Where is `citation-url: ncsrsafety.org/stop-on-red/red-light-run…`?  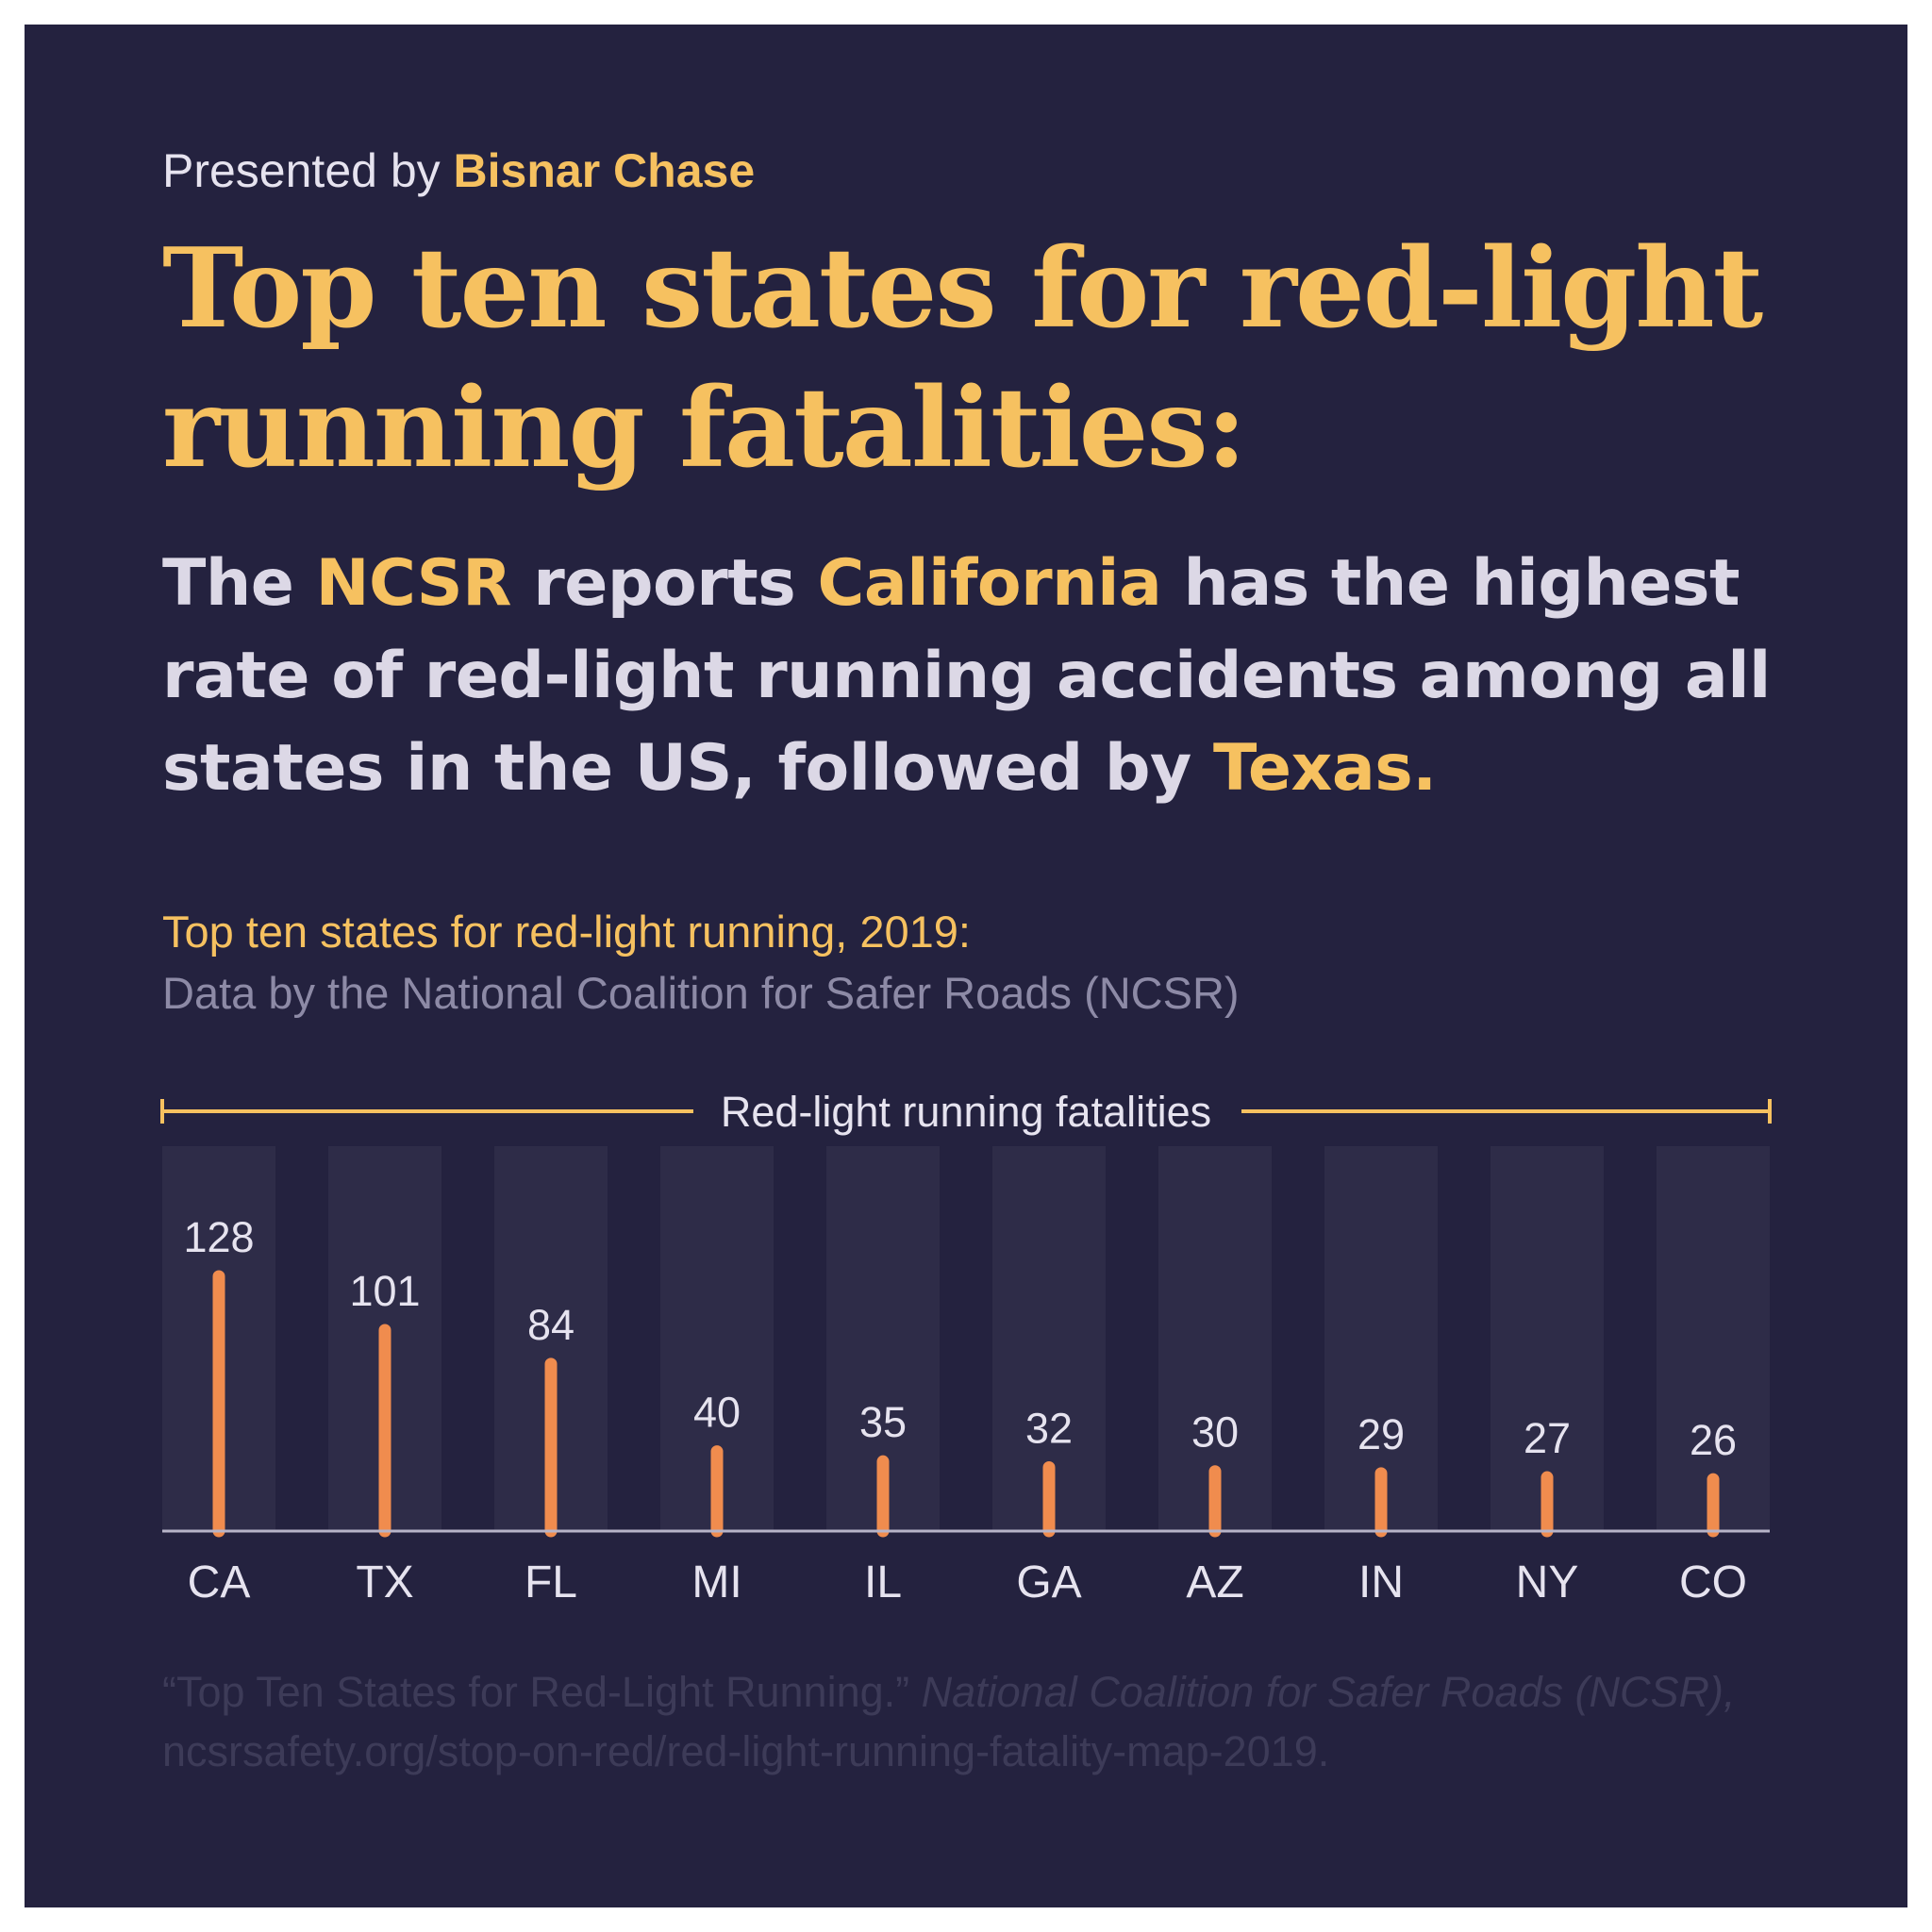
citation-url: ncsrsafety.org/stop-on-red/red-light-run… is located at coordinates (746, 1751).